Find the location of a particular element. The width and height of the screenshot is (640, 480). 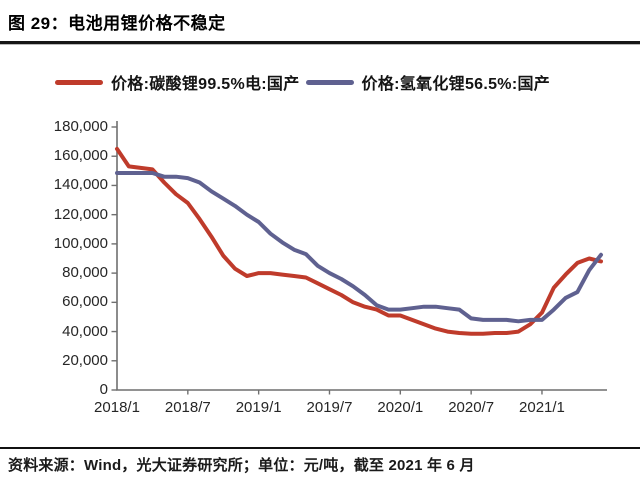

legend-item-carbonate: 价格:碳酸锂99.5%电:国产 is located at coordinates (177, 82).